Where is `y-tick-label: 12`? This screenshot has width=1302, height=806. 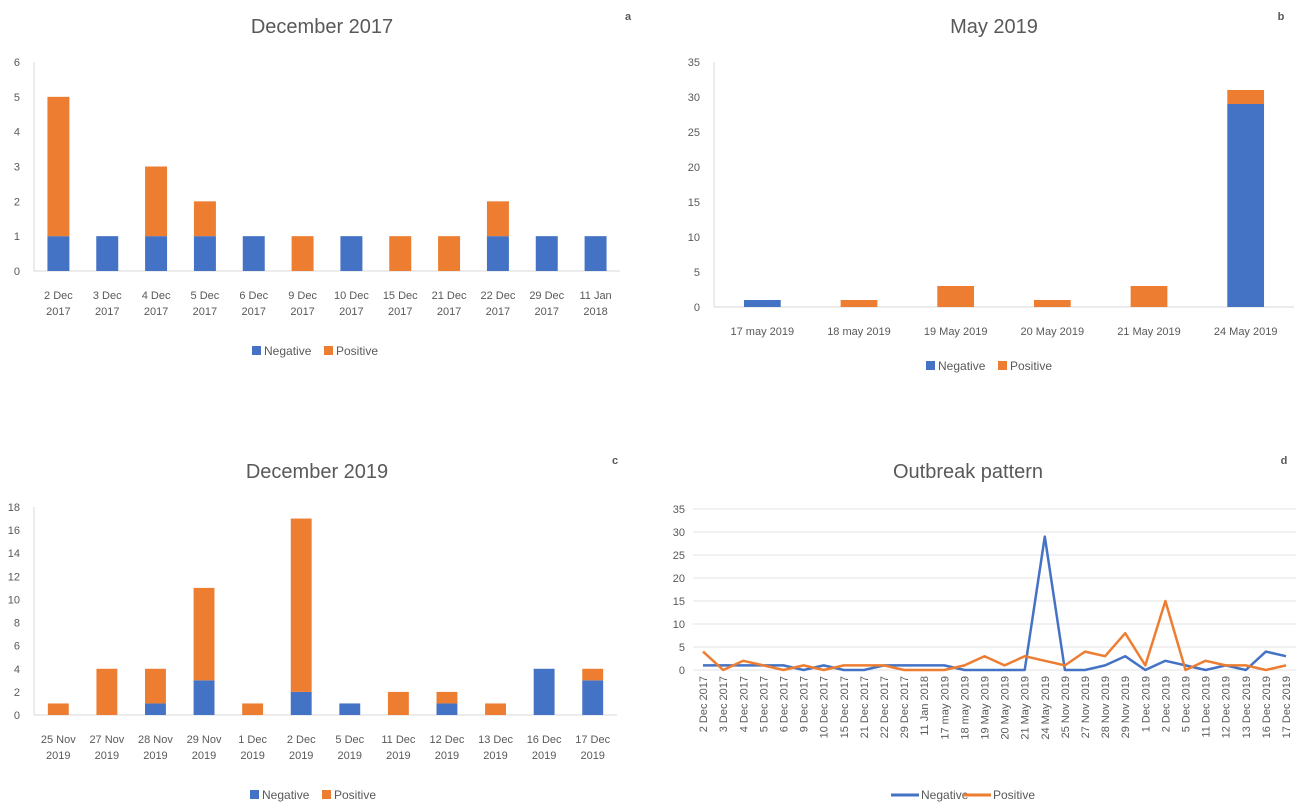
y-tick-label: 12 is located at coordinates (14, 577).